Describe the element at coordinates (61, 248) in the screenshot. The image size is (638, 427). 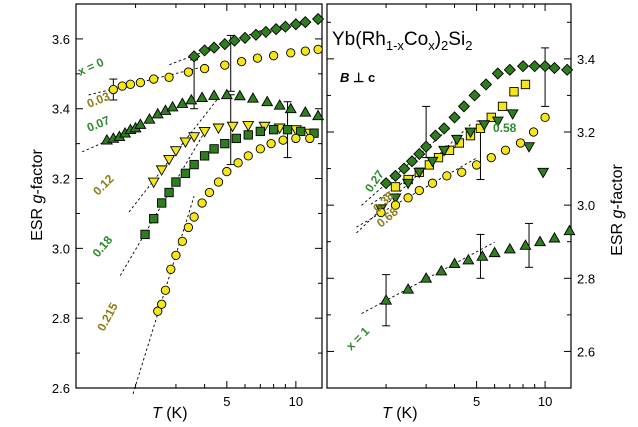
I see `left-y-tick-label: 3.0` at that location.